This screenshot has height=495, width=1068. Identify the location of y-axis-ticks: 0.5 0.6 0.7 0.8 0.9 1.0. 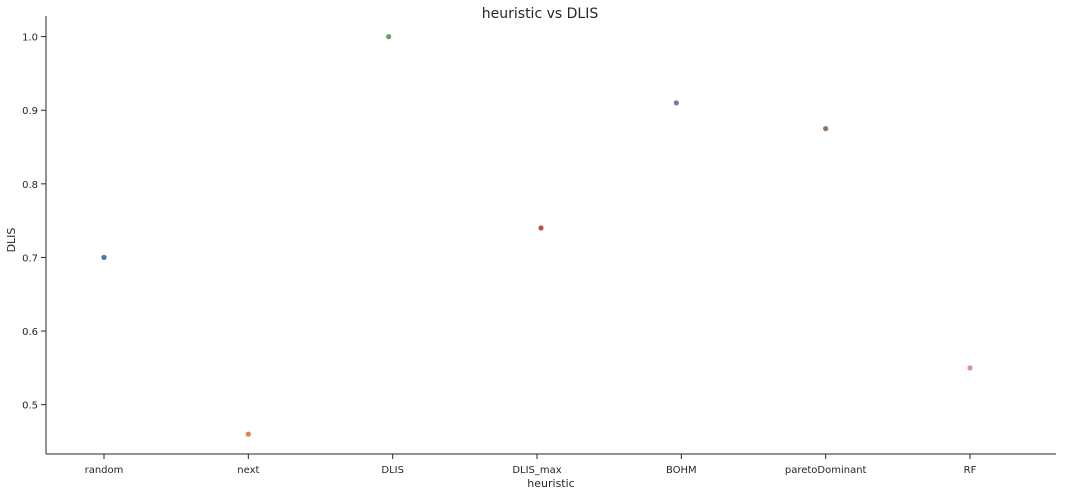
(34, 222).